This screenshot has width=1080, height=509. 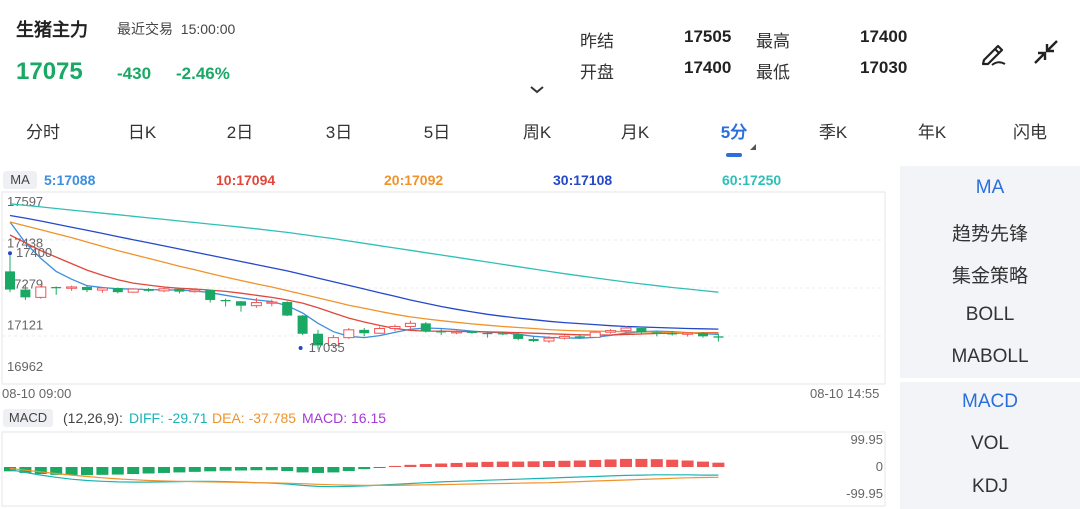 What do you see at coordinates (339, 132) in the screenshot?
I see `tab-3: 3日` at bounding box center [339, 132].